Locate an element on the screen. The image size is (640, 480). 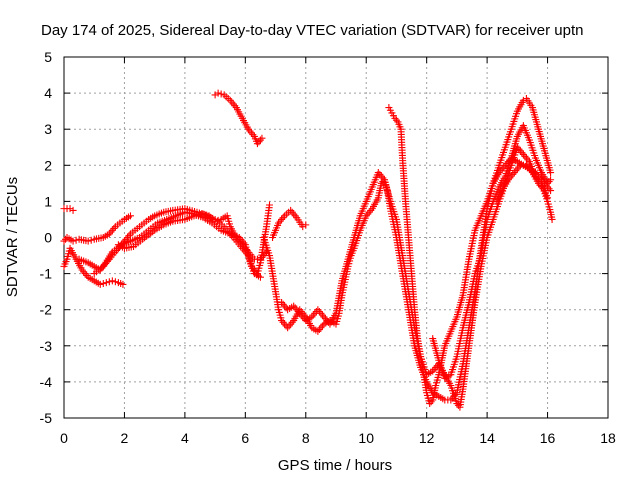
x-tick-label: 12 is located at coordinates (427, 438).